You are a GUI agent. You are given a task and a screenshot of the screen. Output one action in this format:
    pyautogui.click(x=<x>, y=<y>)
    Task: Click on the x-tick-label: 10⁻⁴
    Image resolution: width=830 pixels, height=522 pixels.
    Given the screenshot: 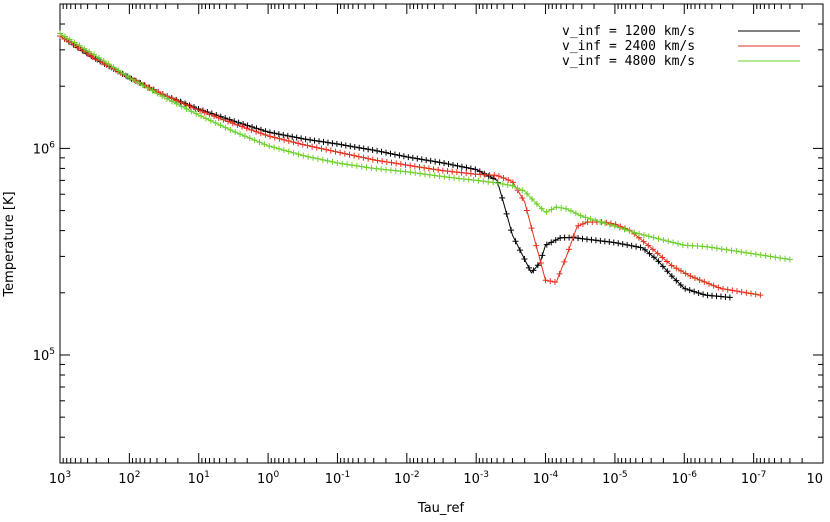 What is the action you would take?
    pyautogui.click(x=546, y=478)
    